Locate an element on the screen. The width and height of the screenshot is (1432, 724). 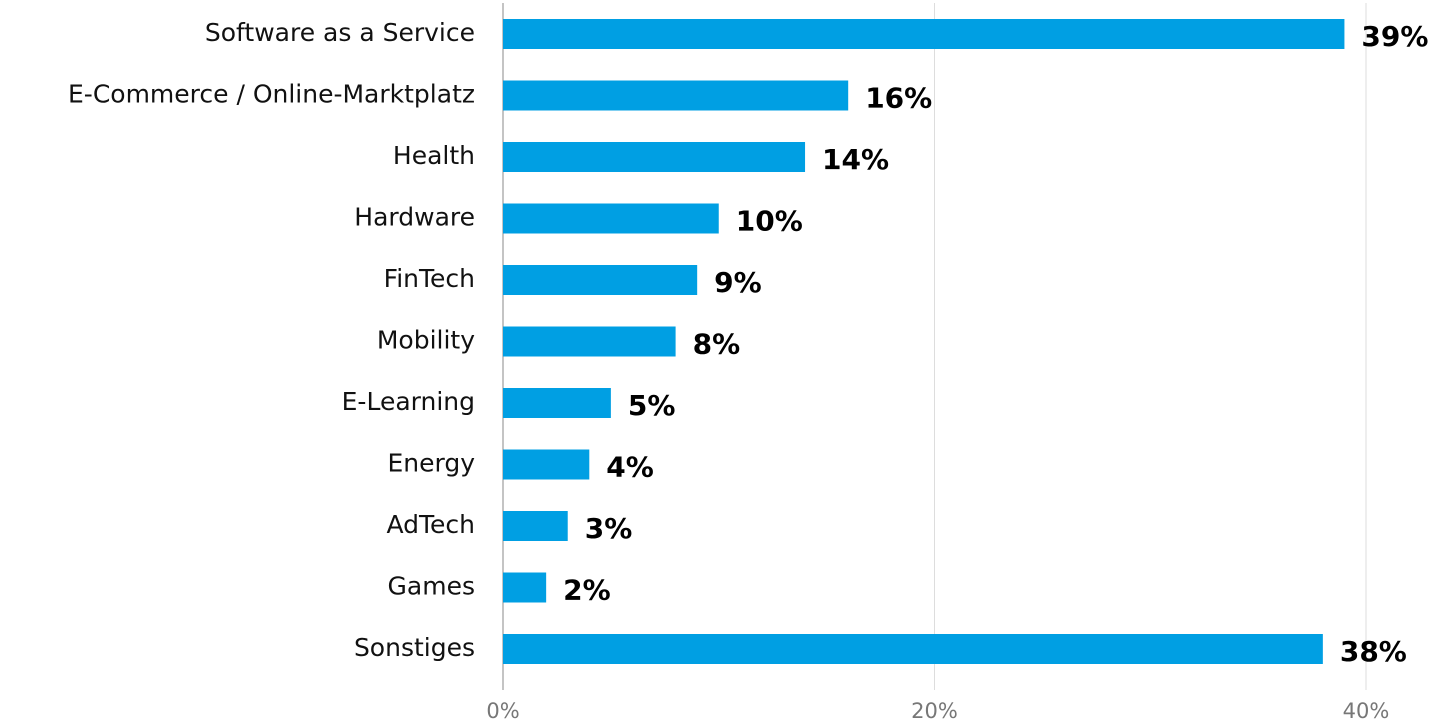
x-tick-label: 0% is located at coordinates (502, 711).